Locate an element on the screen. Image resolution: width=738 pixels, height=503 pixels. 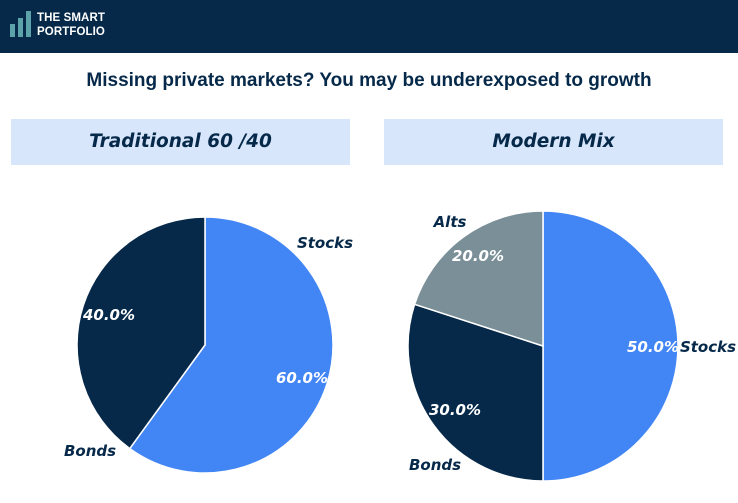
slice-stocks-chart2 is located at coordinates (610, 346).